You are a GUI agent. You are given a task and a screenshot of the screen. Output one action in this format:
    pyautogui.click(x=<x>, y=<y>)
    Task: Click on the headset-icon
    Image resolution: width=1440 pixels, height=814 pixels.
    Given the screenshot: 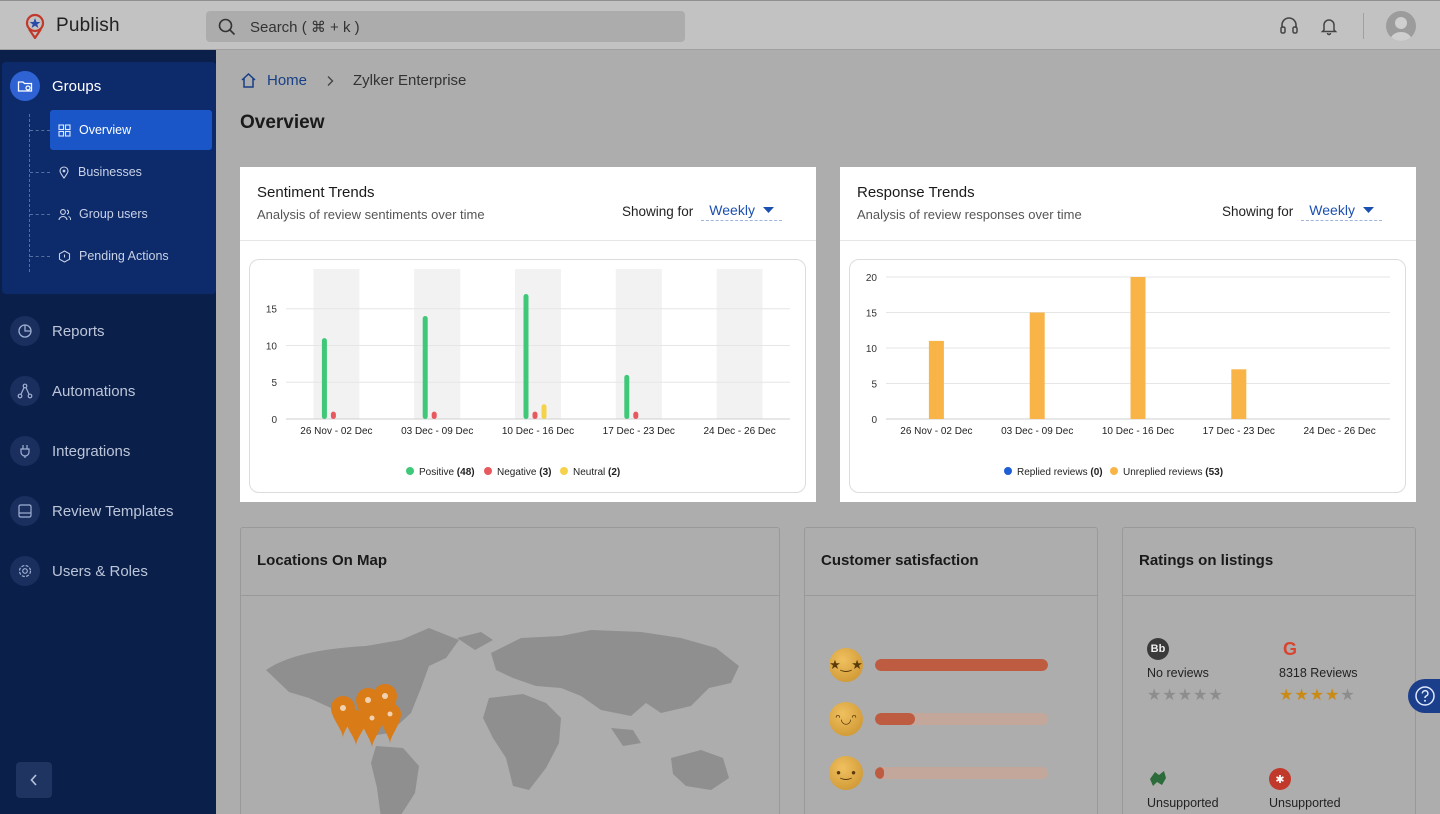 What is the action you would take?
    pyautogui.click(x=1289, y=26)
    